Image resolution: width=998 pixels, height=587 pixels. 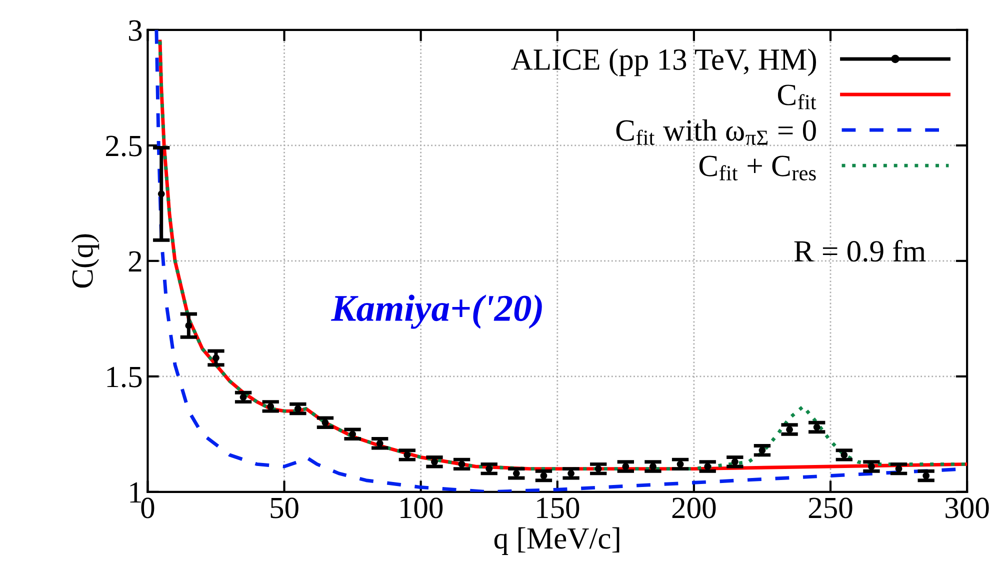 I want to click on x-tick-label: 100, so click(x=421, y=508).